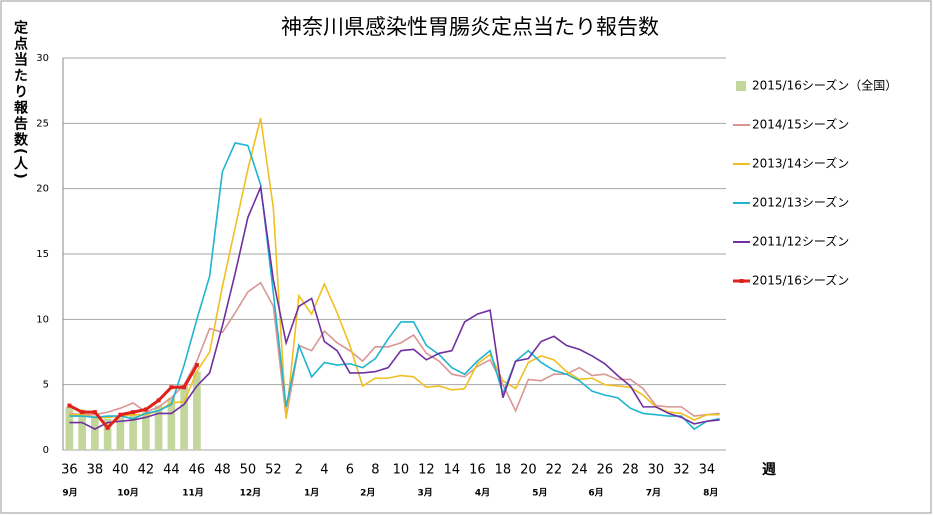  Describe the element at coordinates (579, 470) in the screenshot. I see `x-tick-label: 24` at that location.